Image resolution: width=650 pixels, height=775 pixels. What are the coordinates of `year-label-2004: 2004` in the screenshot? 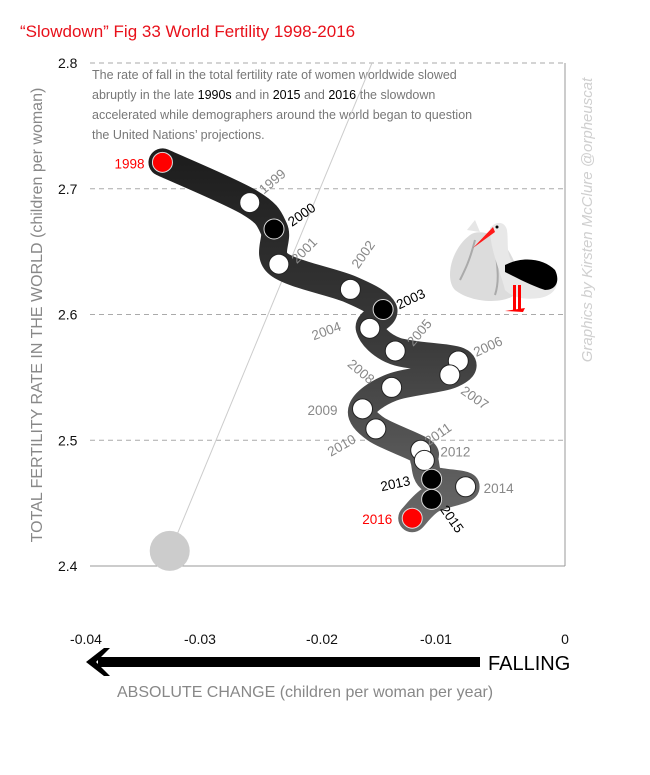 It's located at (327, 331).